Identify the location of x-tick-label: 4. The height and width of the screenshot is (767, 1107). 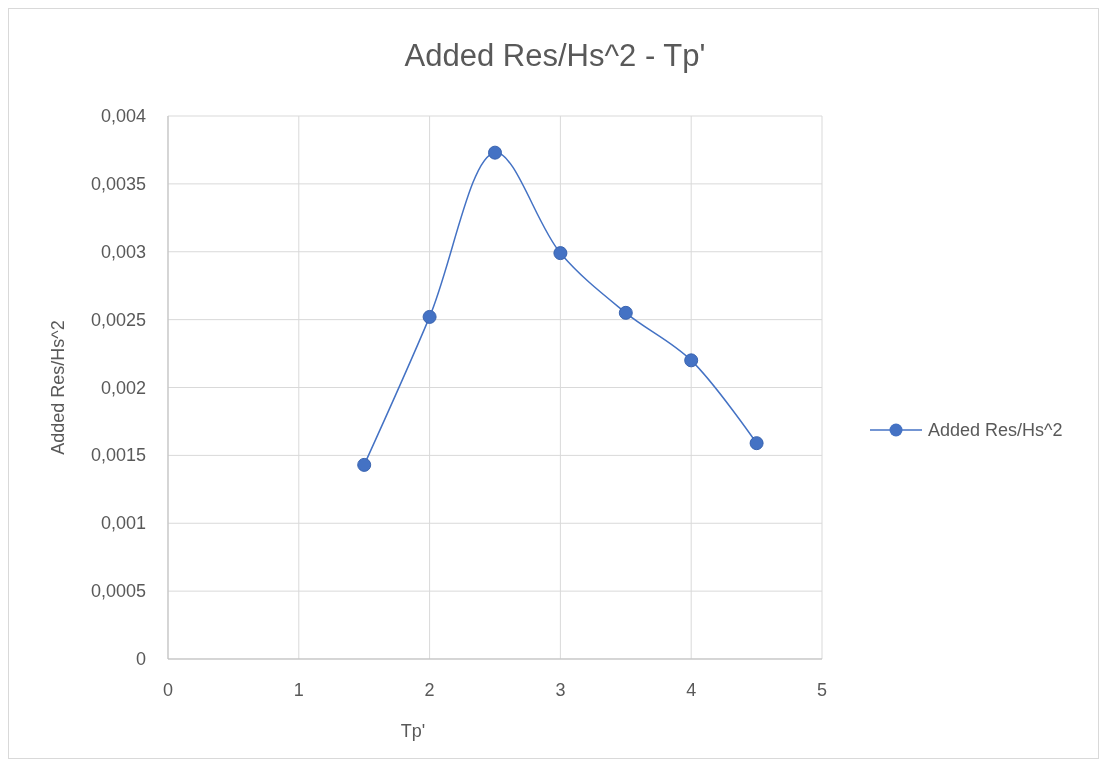
(691, 690).